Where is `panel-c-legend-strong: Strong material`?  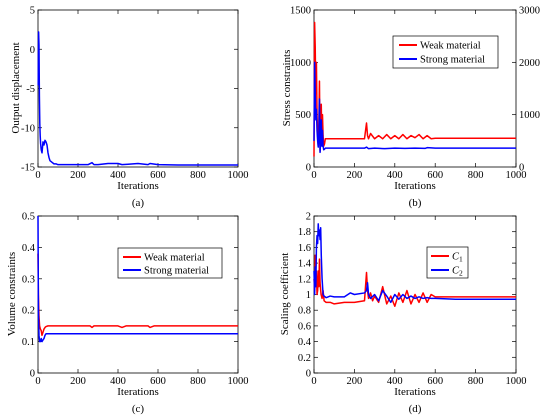
panel-c-legend-strong: Strong material is located at coordinates (176, 271).